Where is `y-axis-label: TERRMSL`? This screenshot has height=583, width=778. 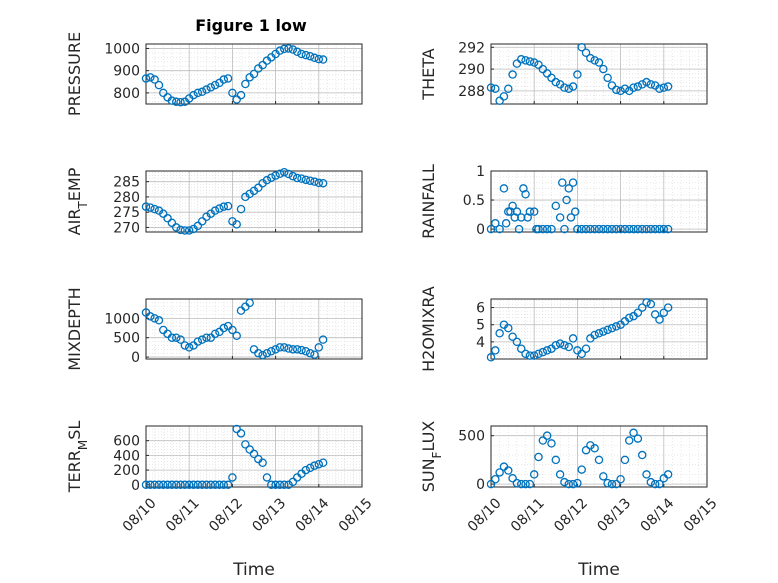
y-axis-label: TERRMSL is located at coordinates (77, 457).